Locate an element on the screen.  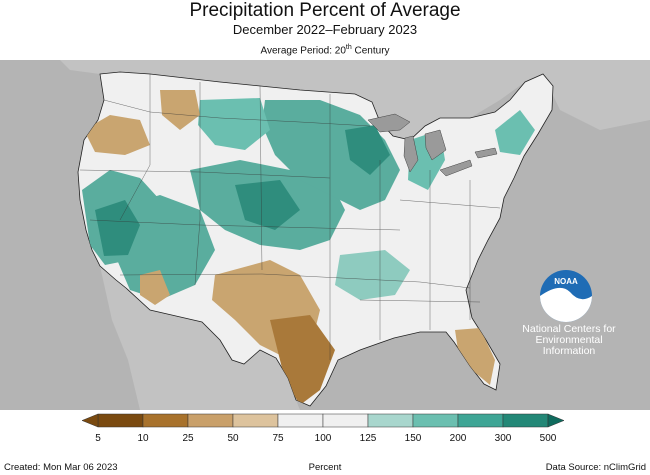
wet-region-ozarks is located at coordinates (372, 275).